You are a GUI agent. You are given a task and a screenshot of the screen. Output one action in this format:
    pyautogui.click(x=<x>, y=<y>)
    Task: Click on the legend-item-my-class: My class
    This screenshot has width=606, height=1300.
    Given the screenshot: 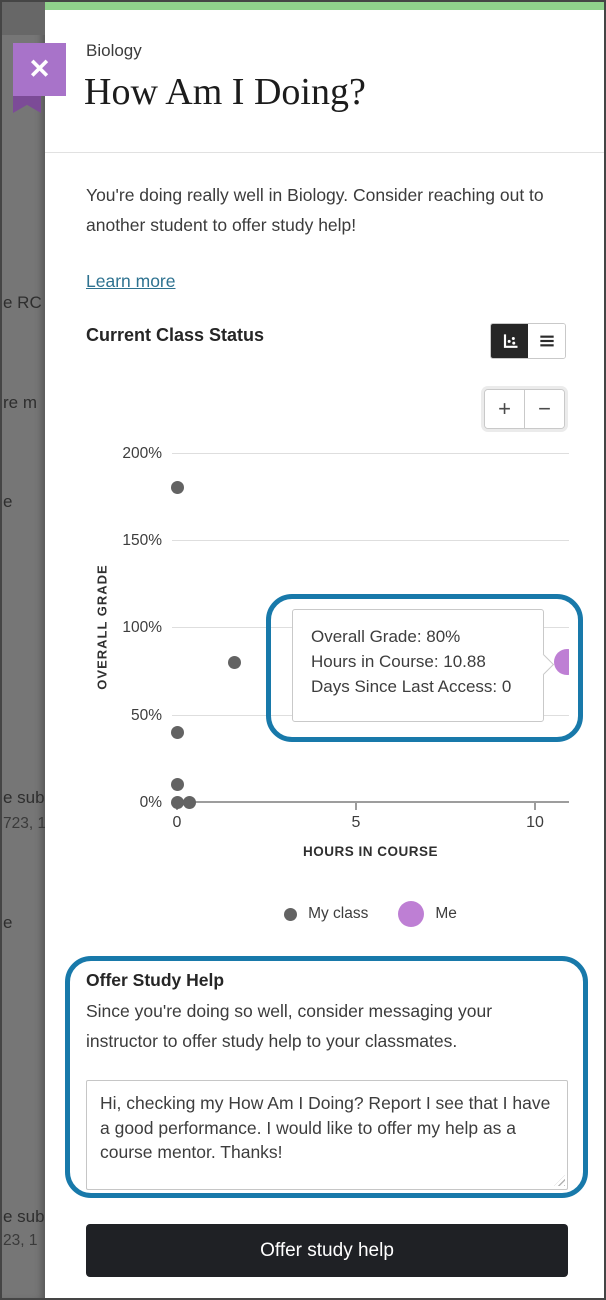 What is the action you would take?
    pyautogui.click(x=326, y=914)
    